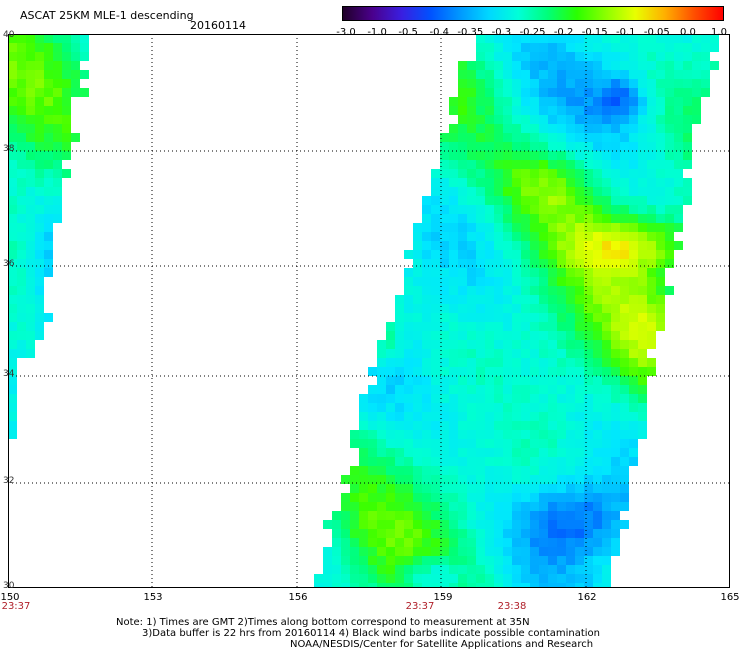 Image resolution: width=740 pixels, height=650 pixels. Describe the element at coordinates (218, 25) in the screenshot. I see `product-date: 20160114` at that location.